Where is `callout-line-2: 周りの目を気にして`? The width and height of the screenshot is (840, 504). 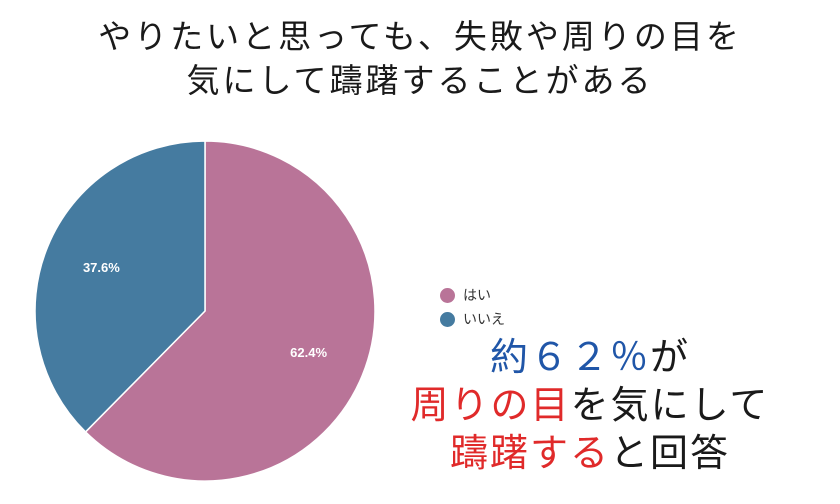 callout-line-2: 周りの目を気にして is located at coordinates (590, 405).